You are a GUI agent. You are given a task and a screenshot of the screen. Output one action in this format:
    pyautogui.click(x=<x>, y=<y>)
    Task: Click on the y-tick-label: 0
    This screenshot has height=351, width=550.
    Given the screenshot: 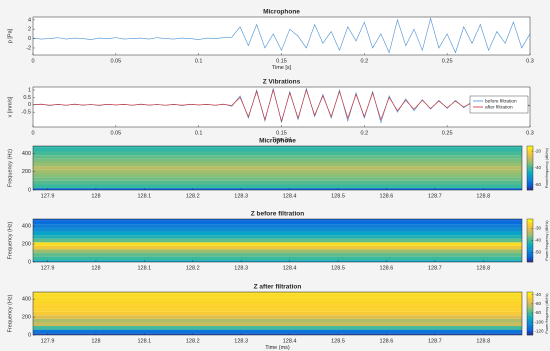 What is the action you would take?
    pyautogui.click(x=29, y=39)
    